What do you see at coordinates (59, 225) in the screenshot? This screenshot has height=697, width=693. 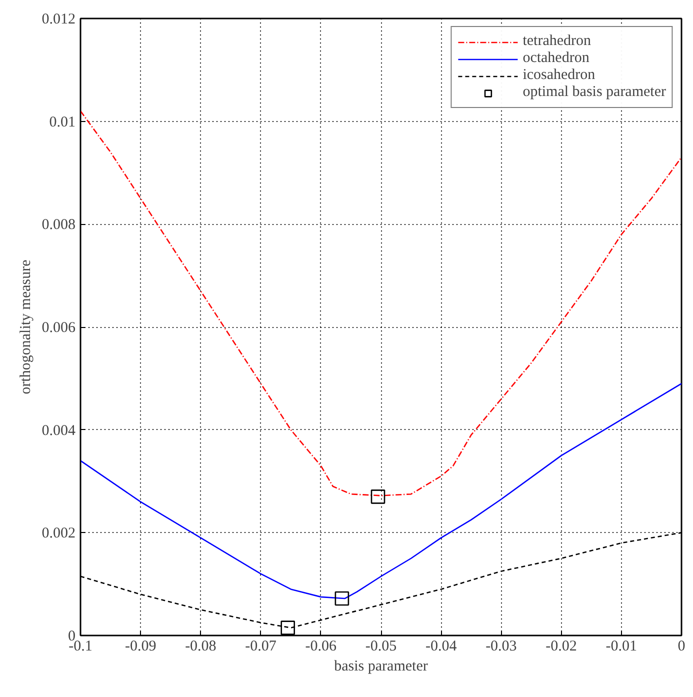 I see `y-tick-label: 0.008` at bounding box center [59, 225].